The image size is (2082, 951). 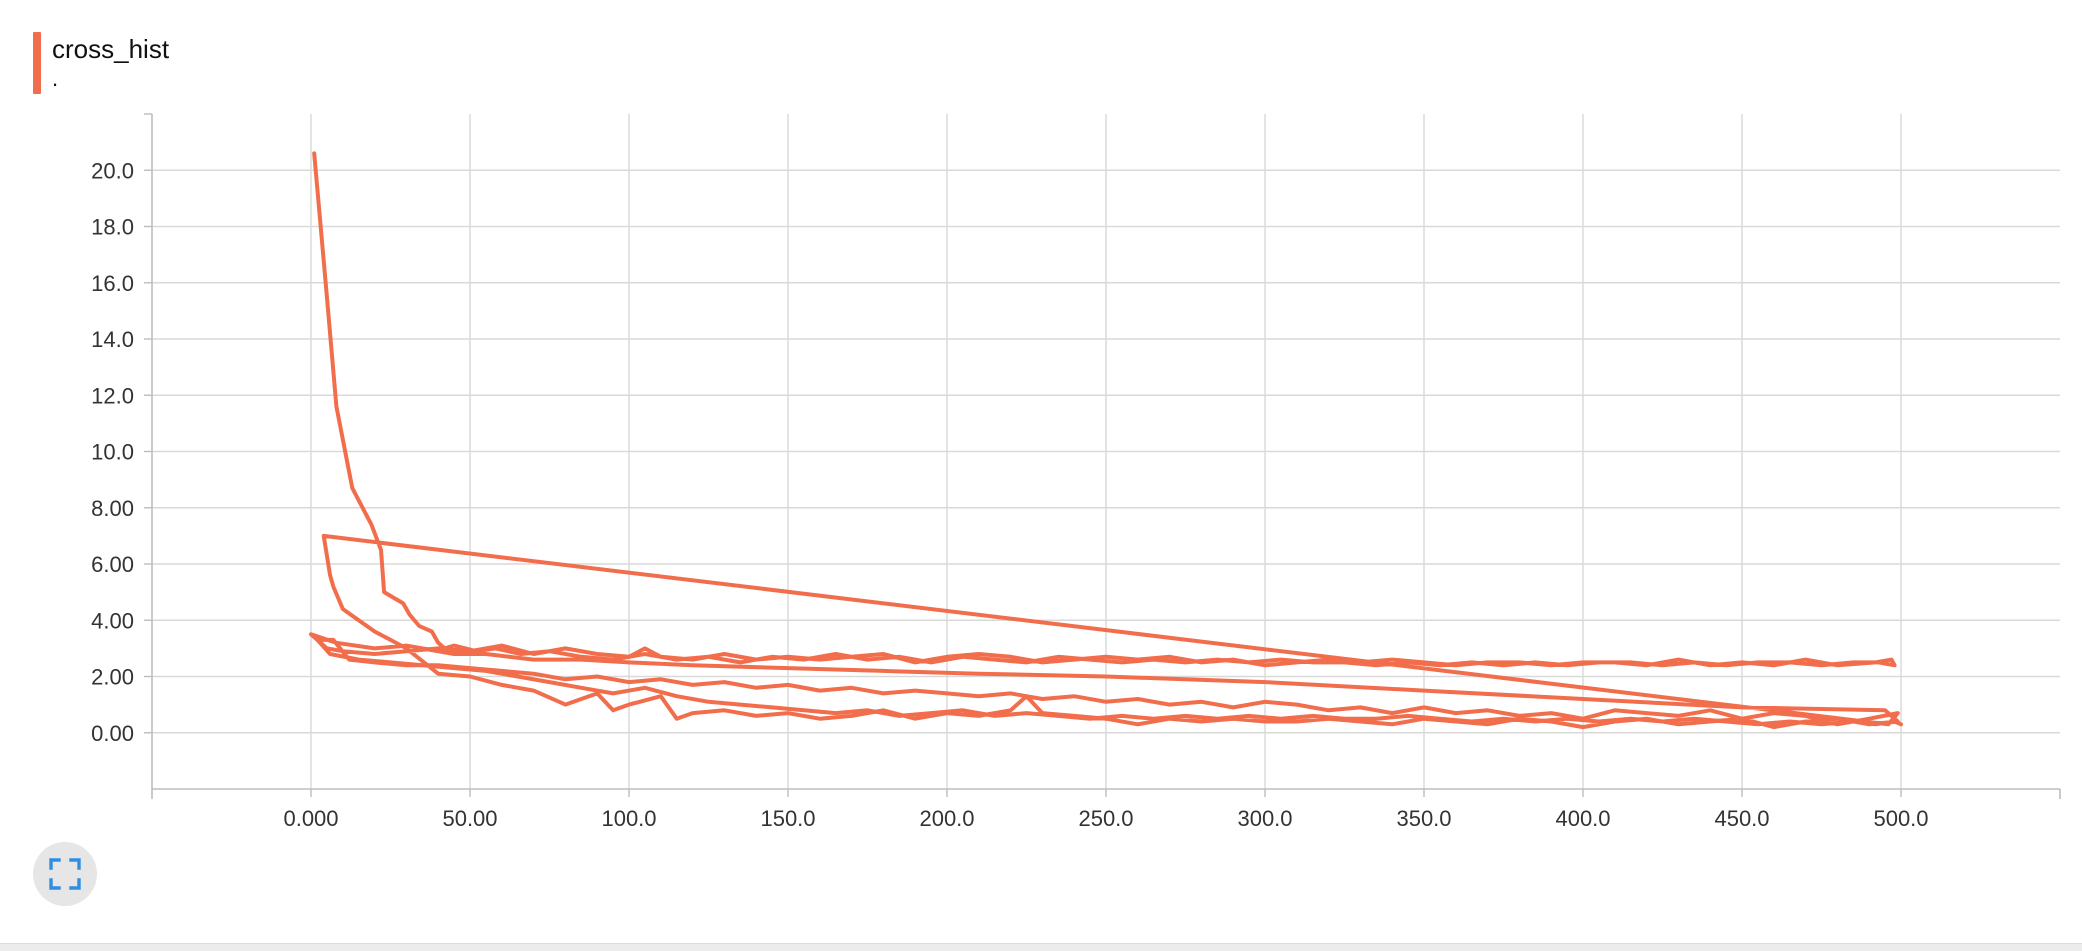 I want to click on x-tick-label: 200.0, so click(x=946, y=818).